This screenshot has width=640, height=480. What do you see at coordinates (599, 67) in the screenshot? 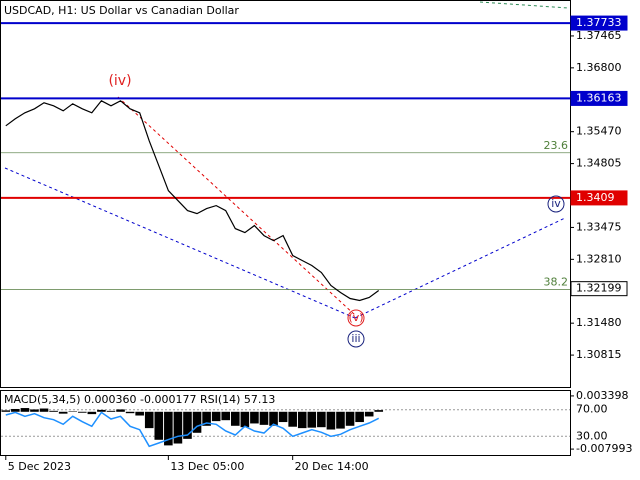
I see `y-tick-label: 1.36800` at bounding box center [599, 67].